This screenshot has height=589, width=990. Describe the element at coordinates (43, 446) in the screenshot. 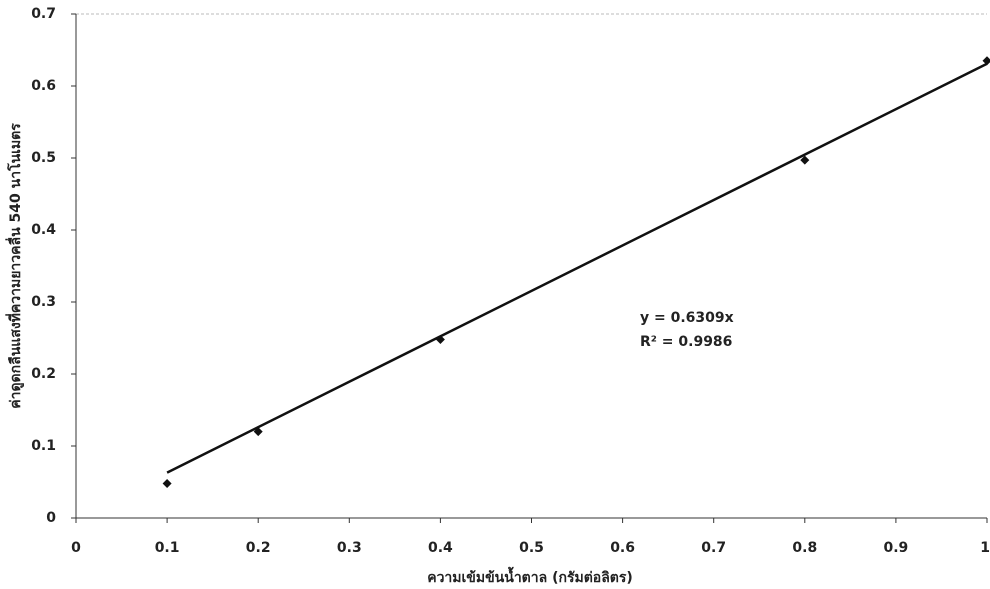

I see `y-tick-label: 0.1` at that location.